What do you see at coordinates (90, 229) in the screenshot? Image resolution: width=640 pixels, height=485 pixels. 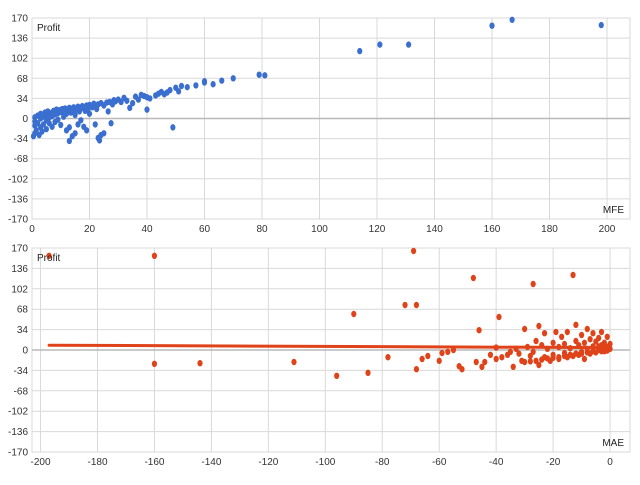 I see `x-tick-label: 20` at bounding box center [90, 229].